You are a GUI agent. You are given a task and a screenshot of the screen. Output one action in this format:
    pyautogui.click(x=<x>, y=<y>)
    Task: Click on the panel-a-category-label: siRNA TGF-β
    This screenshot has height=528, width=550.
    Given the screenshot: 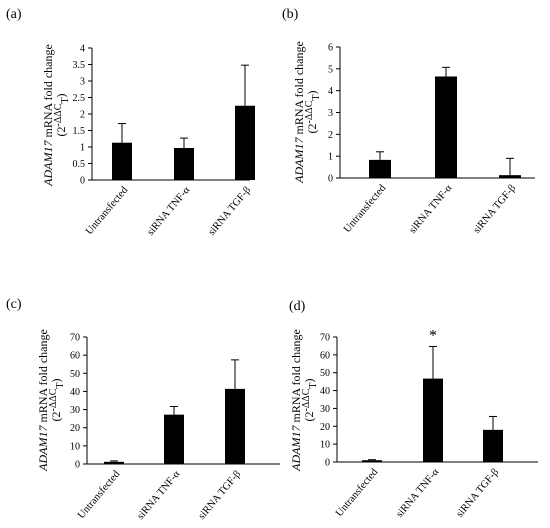 What is the action you would take?
    pyautogui.click(x=229, y=211)
    